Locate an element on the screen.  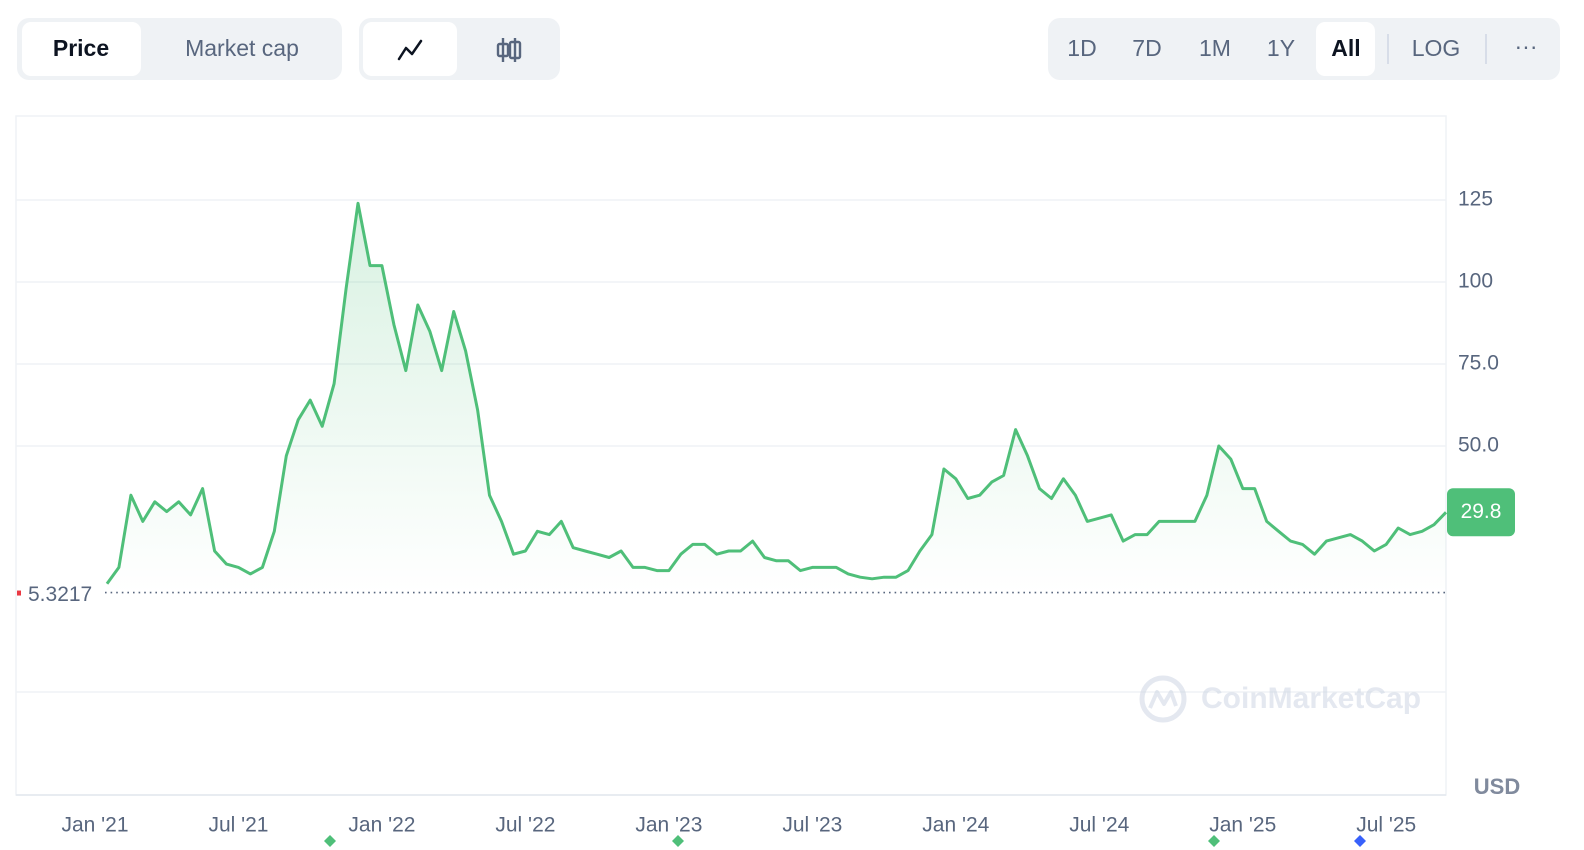
range-active-bg is located at coordinates (1345, 49).